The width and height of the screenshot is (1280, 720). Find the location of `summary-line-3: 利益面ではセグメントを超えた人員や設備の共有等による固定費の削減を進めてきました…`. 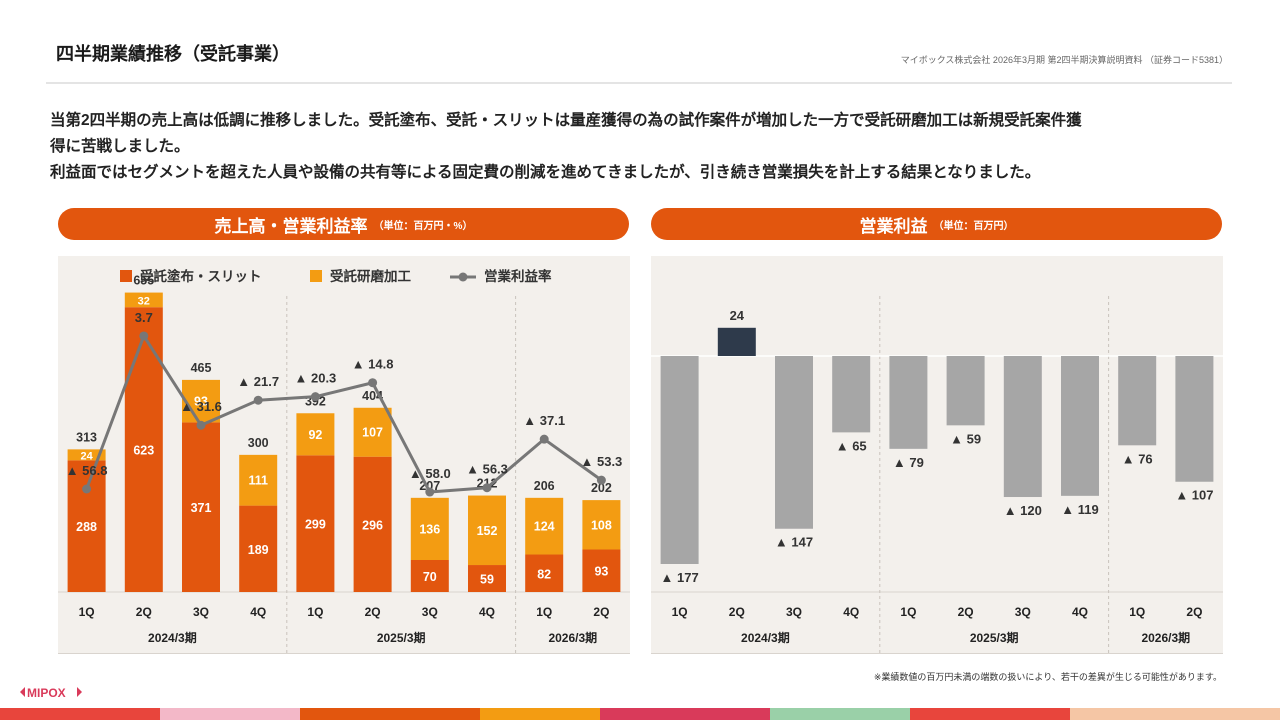

summary-line-3: 利益面ではセグメントを超えた人員や設備の共有等による固定費の削減を進めてきました… is located at coordinates (545, 172).